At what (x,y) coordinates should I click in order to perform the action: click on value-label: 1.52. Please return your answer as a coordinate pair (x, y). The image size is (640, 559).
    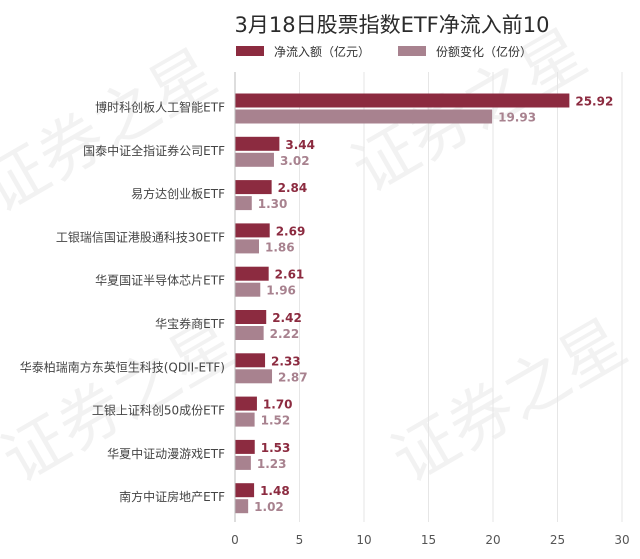
    Looking at the image, I should click on (276, 421).